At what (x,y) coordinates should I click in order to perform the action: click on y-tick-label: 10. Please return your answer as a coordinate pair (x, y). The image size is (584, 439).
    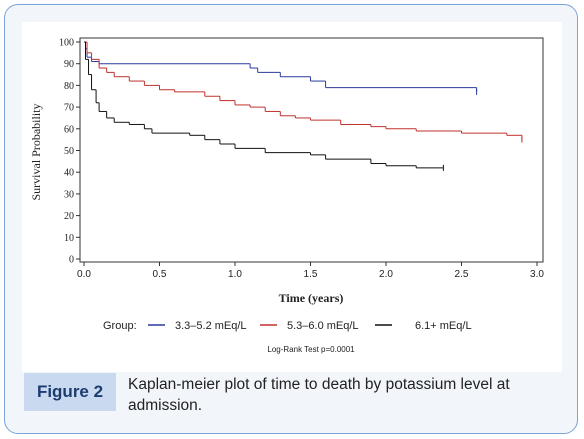
    Looking at the image, I should click on (69, 238).